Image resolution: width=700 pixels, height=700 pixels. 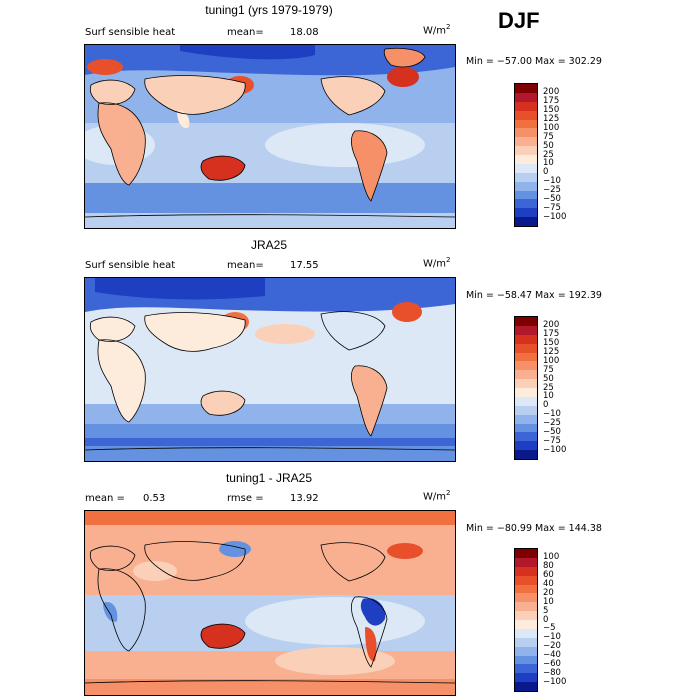 I want to click on colorbar-tick-label: 40, so click(x=548, y=584).